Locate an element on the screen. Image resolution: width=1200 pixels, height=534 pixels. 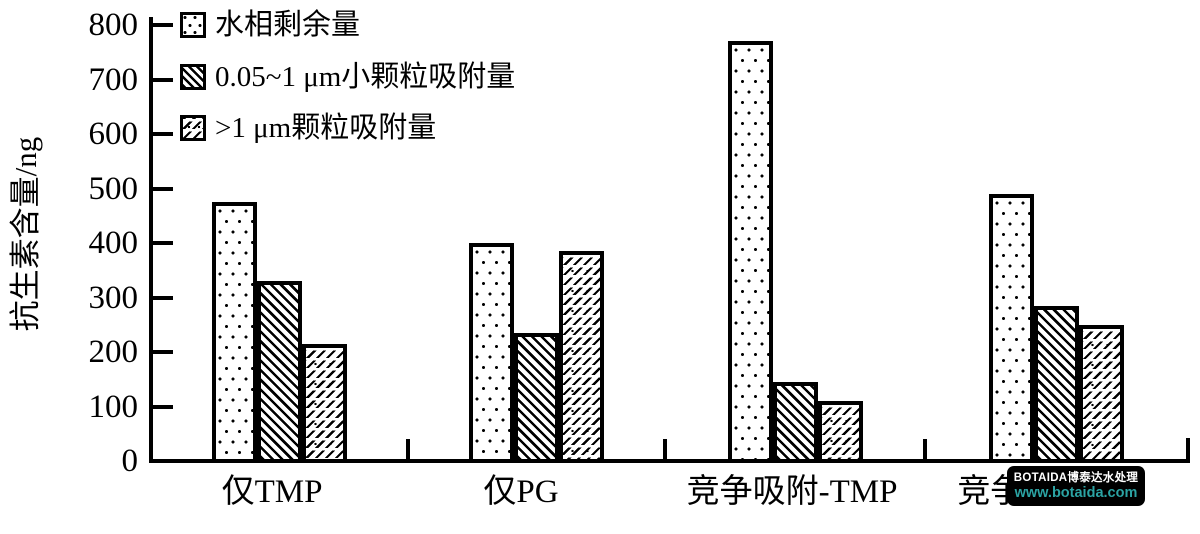
legend-label: 水相剩余量 is located at coordinates (288, 25).